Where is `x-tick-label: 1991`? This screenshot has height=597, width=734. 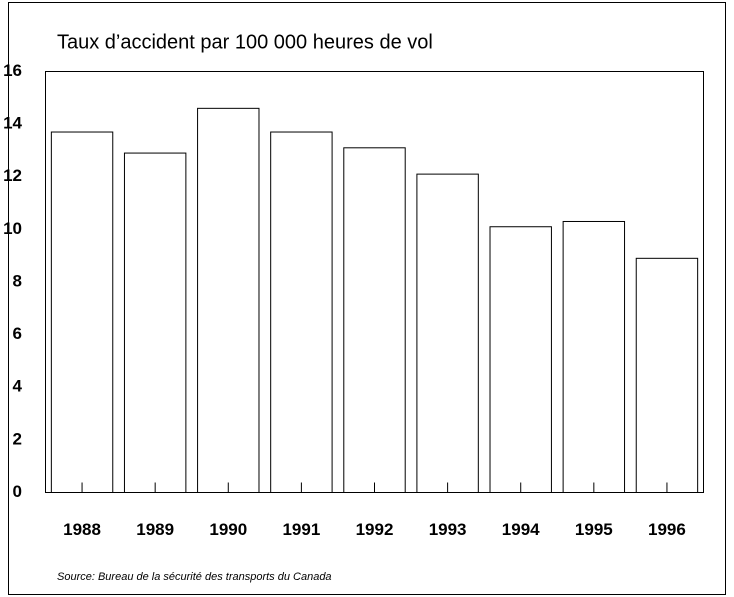 x-tick-label: 1991 is located at coordinates (301, 529).